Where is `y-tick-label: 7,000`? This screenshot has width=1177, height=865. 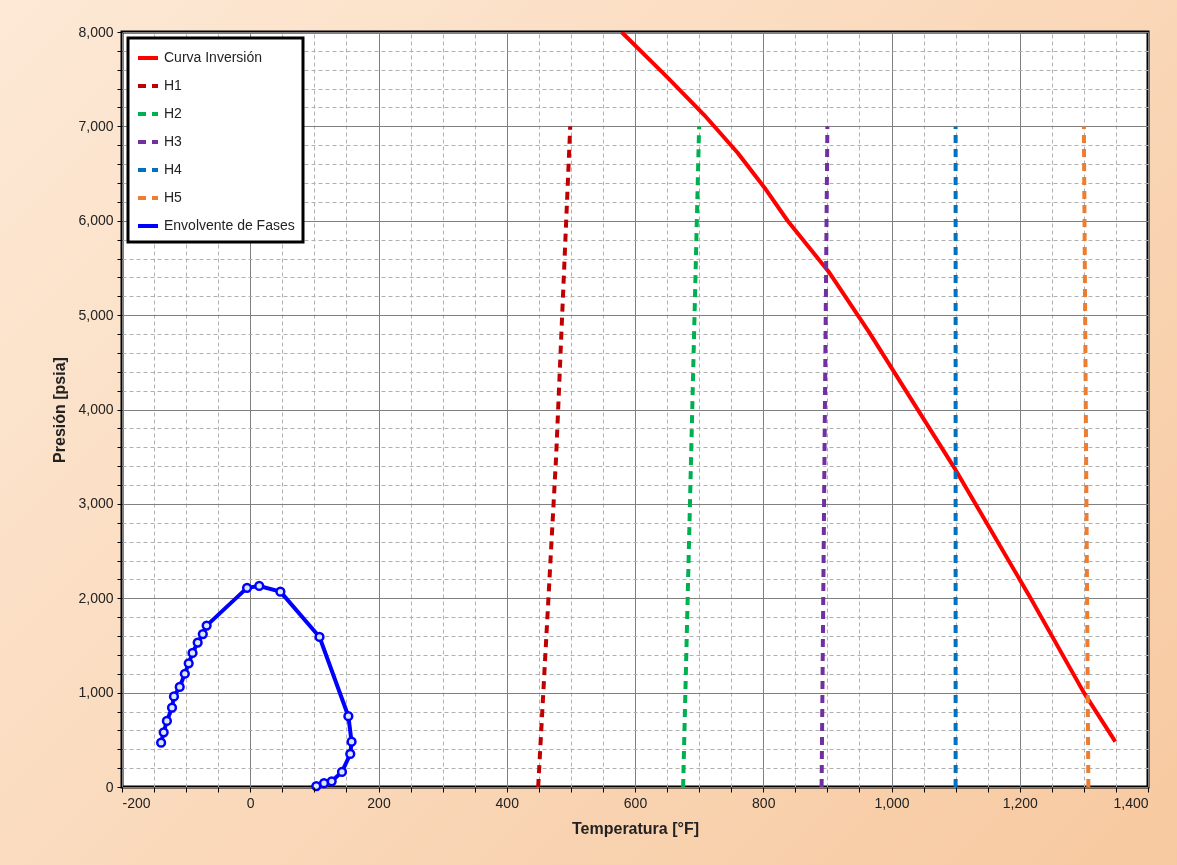
y-tick-label: 7,000 is located at coordinates (96, 125).